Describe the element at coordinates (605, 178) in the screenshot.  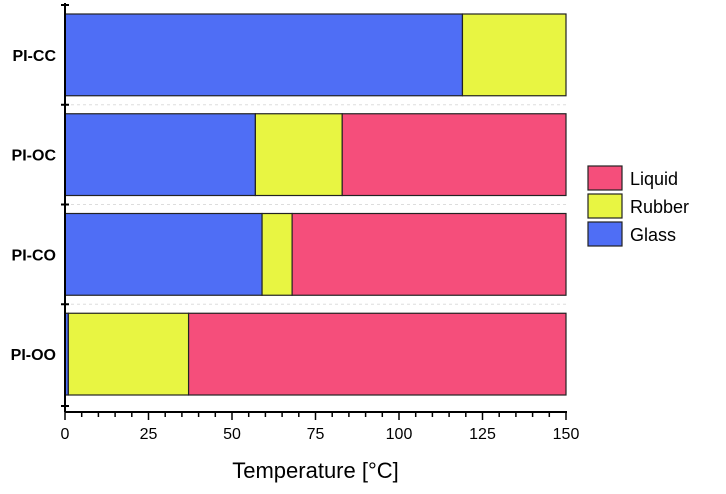
I see `legend-swatch-liquid` at that location.